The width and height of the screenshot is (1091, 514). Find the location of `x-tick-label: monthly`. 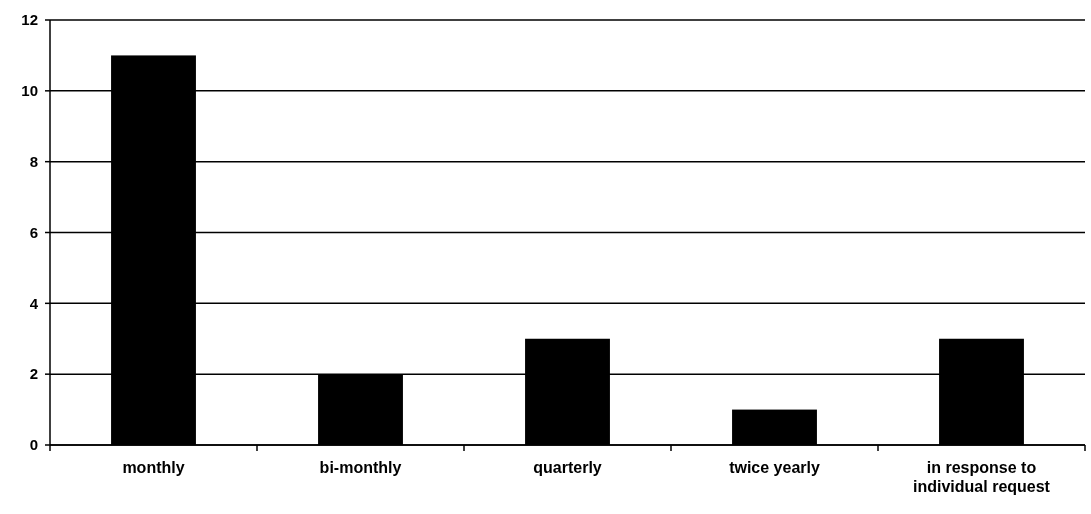

x-tick-label: monthly is located at coordinates (153, 467).